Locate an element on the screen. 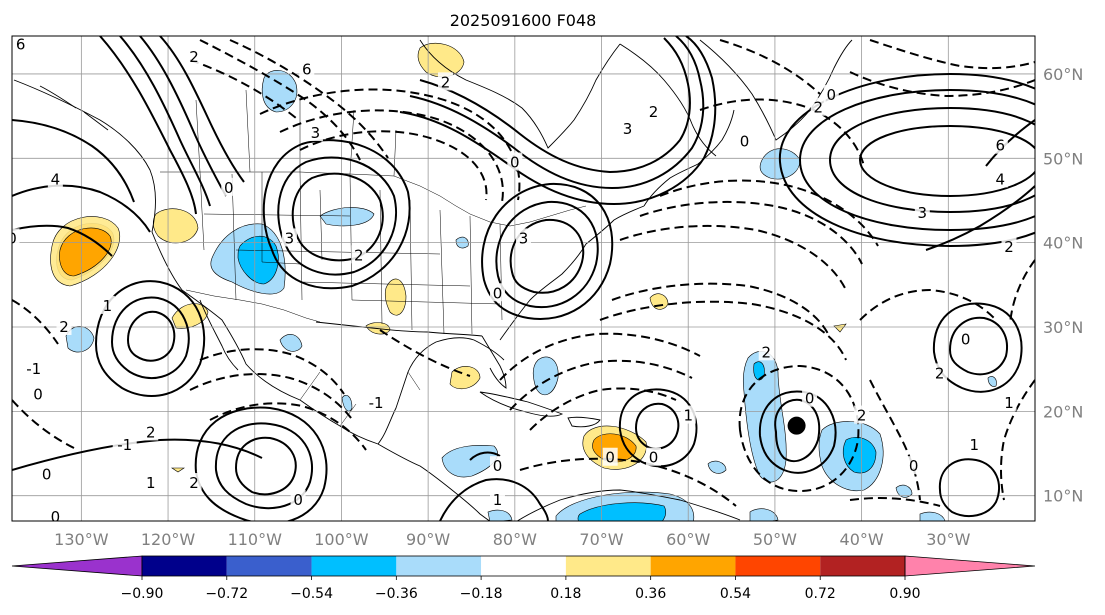  colorbar-frame is located at coordinates (523, 566).